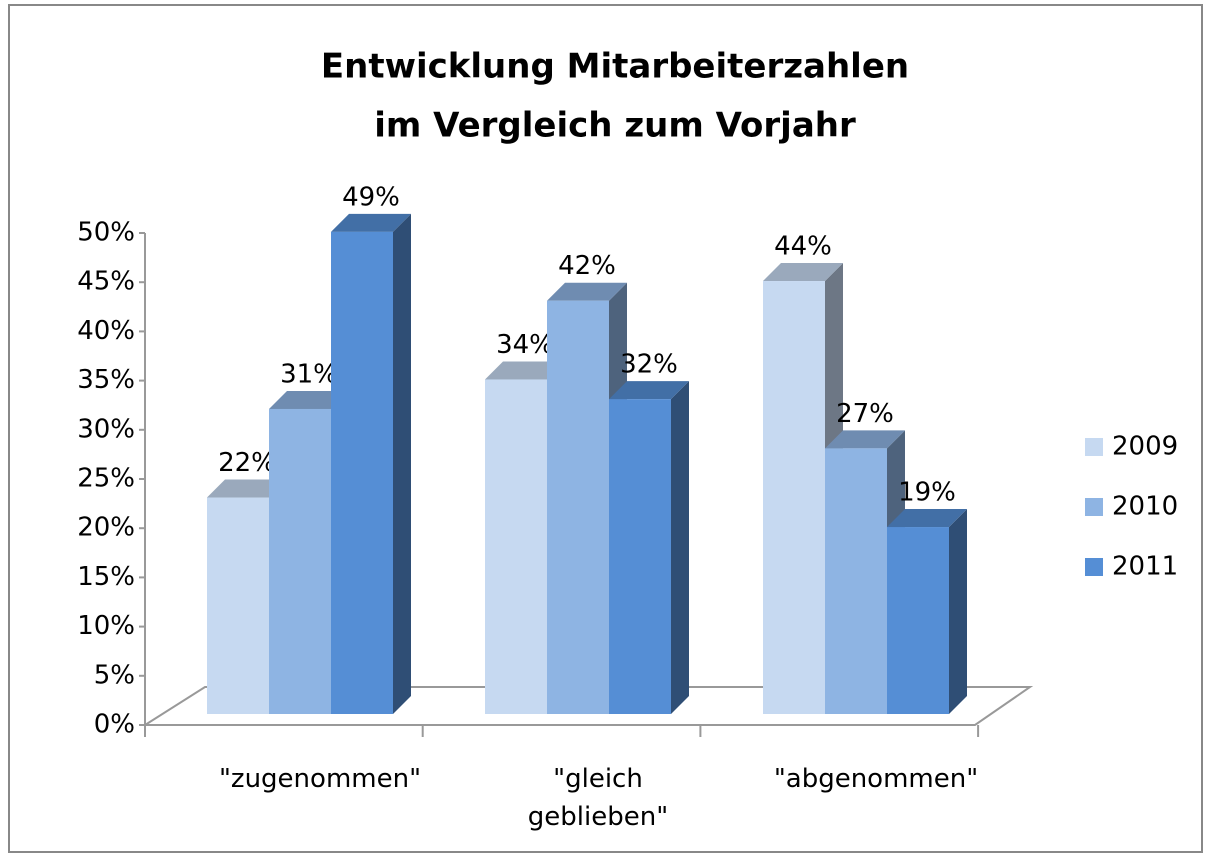 The width and height of the screenshot is (1209, 857). I want to click on y-tick-label: 25%, so click(106, 479).